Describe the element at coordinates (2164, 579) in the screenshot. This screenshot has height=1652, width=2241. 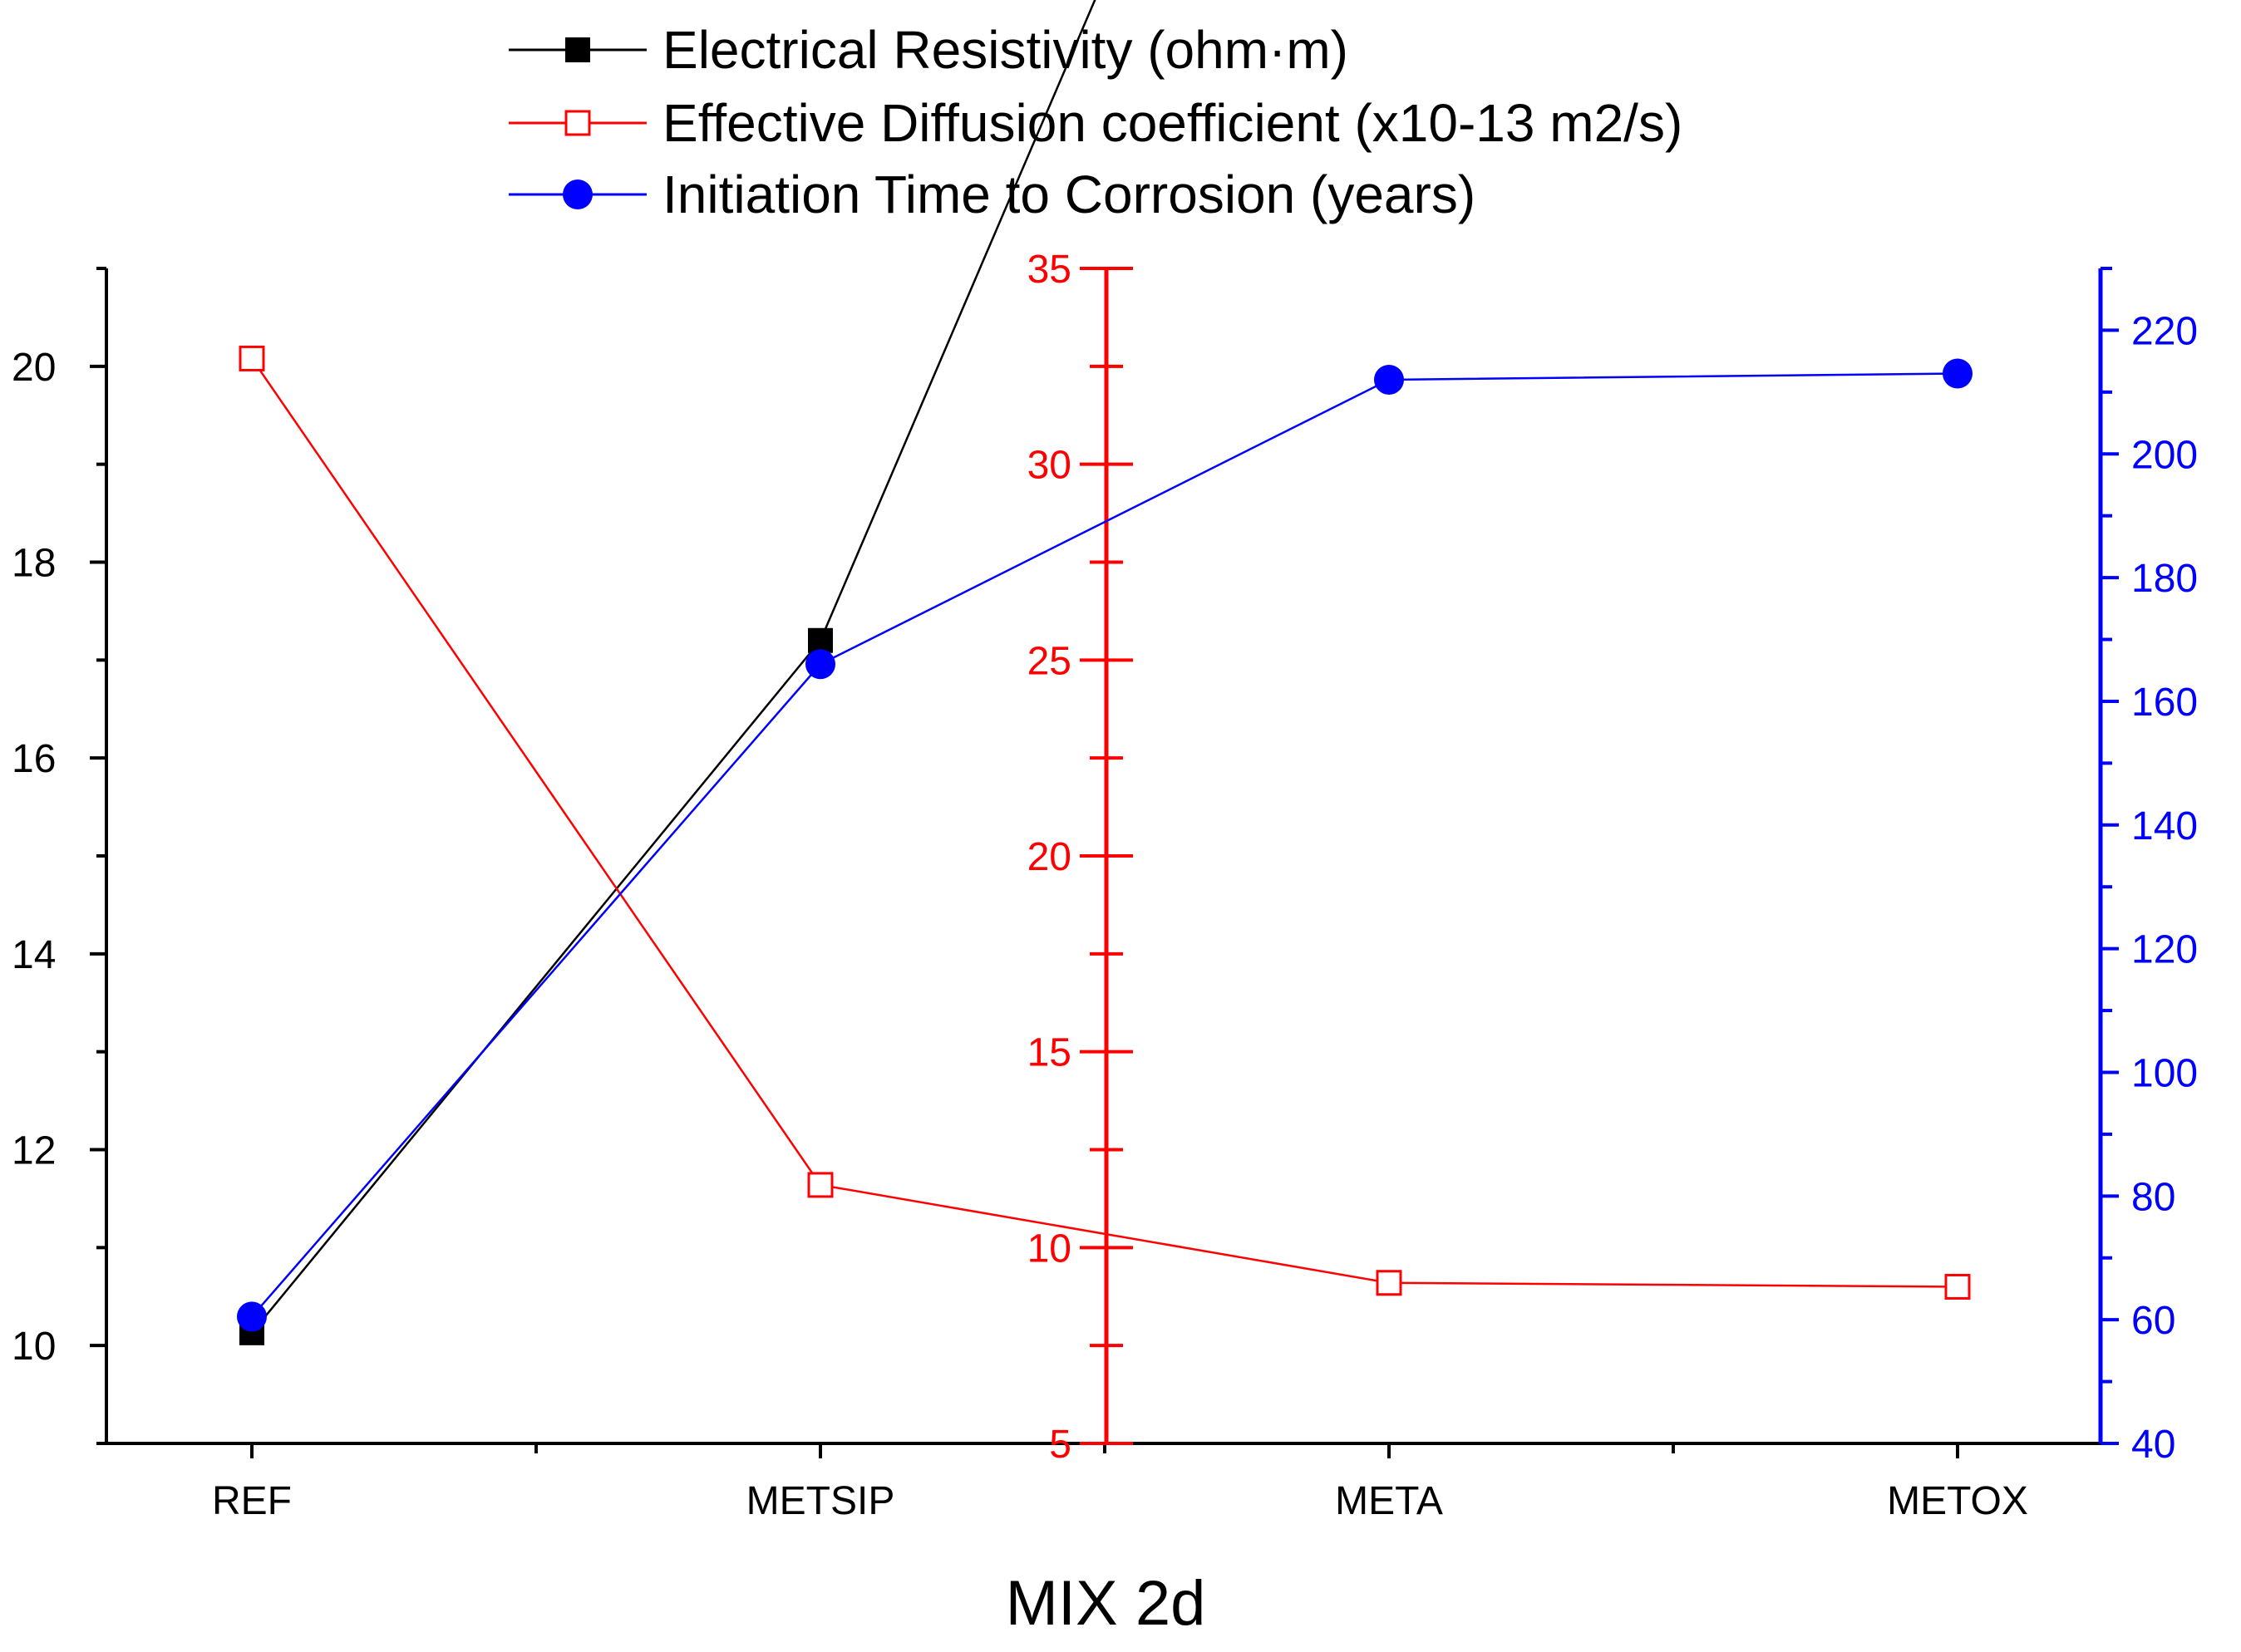
I see `right-y-tick-label: 180` at that location.